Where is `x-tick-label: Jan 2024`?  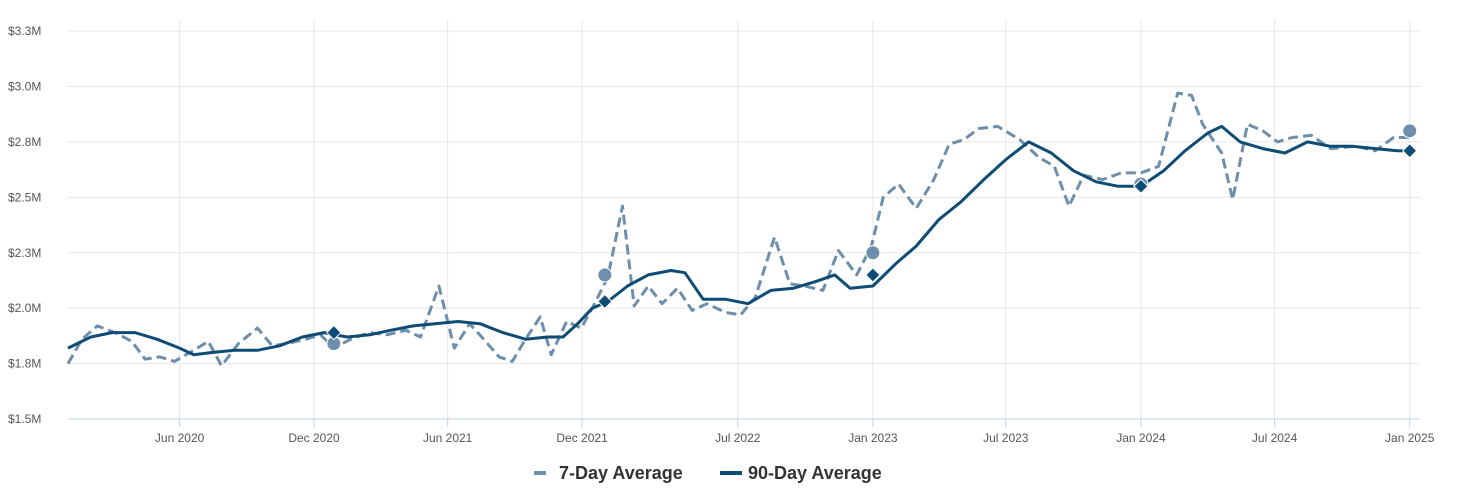 x-tick-label: Jan 2024 is located at coordinates (1141, 438).